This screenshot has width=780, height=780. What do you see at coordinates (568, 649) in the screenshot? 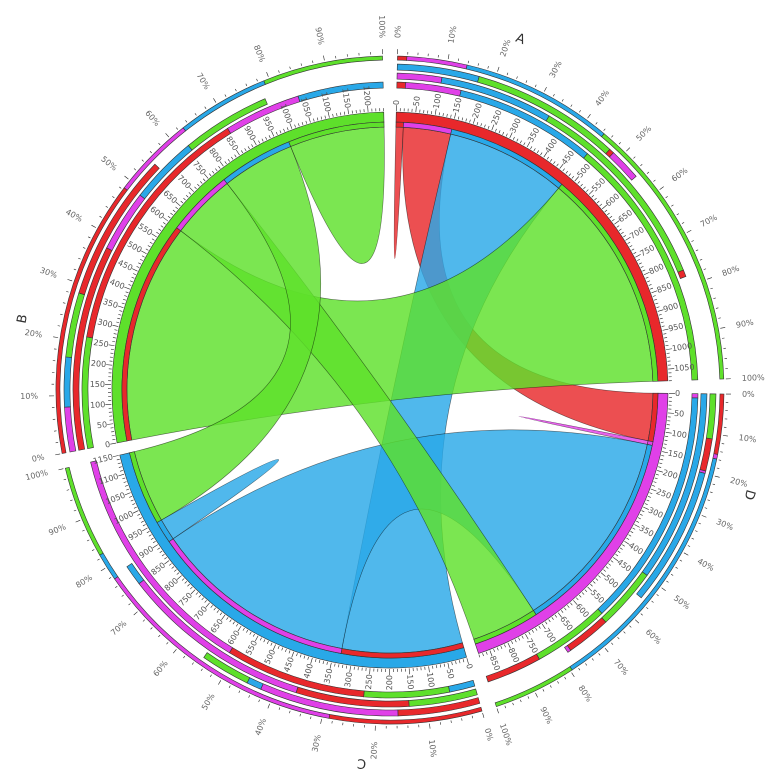
I see `outer-stack-d-d` at bounding box center [568, 649].